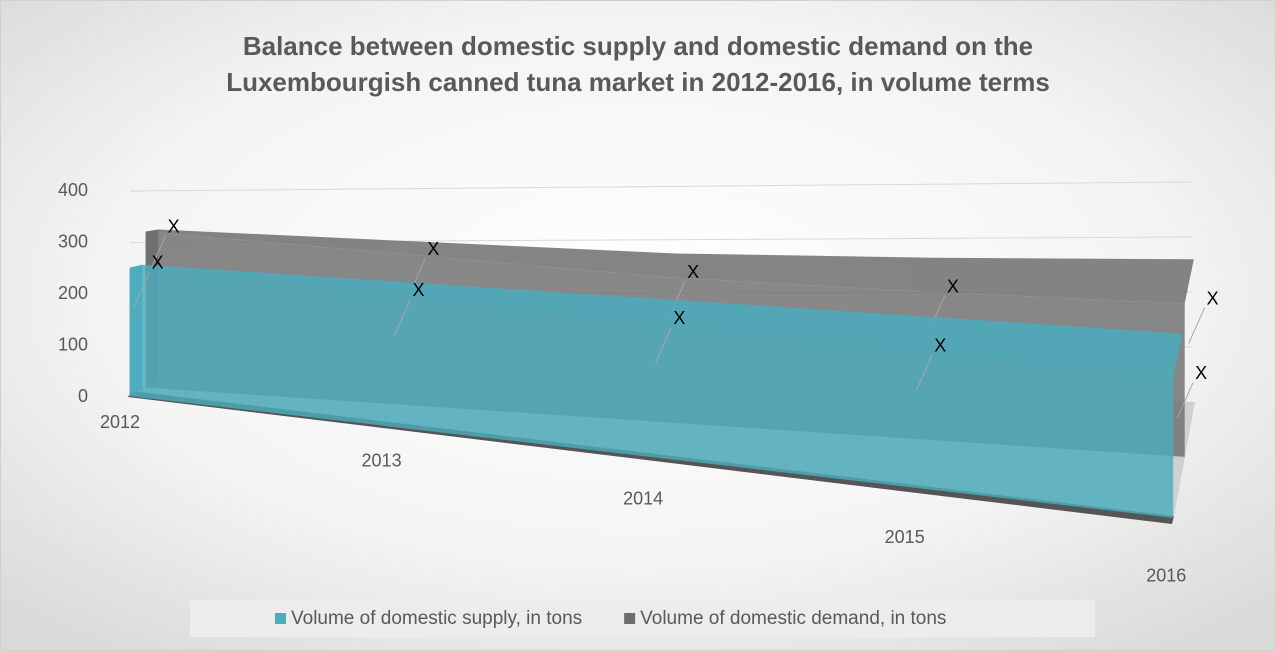  What do you see at coordinates (793, 618) in the screenshot?
I see `legend-label: Volume of domestic demand, in tons` at bounding box center [793, 618].